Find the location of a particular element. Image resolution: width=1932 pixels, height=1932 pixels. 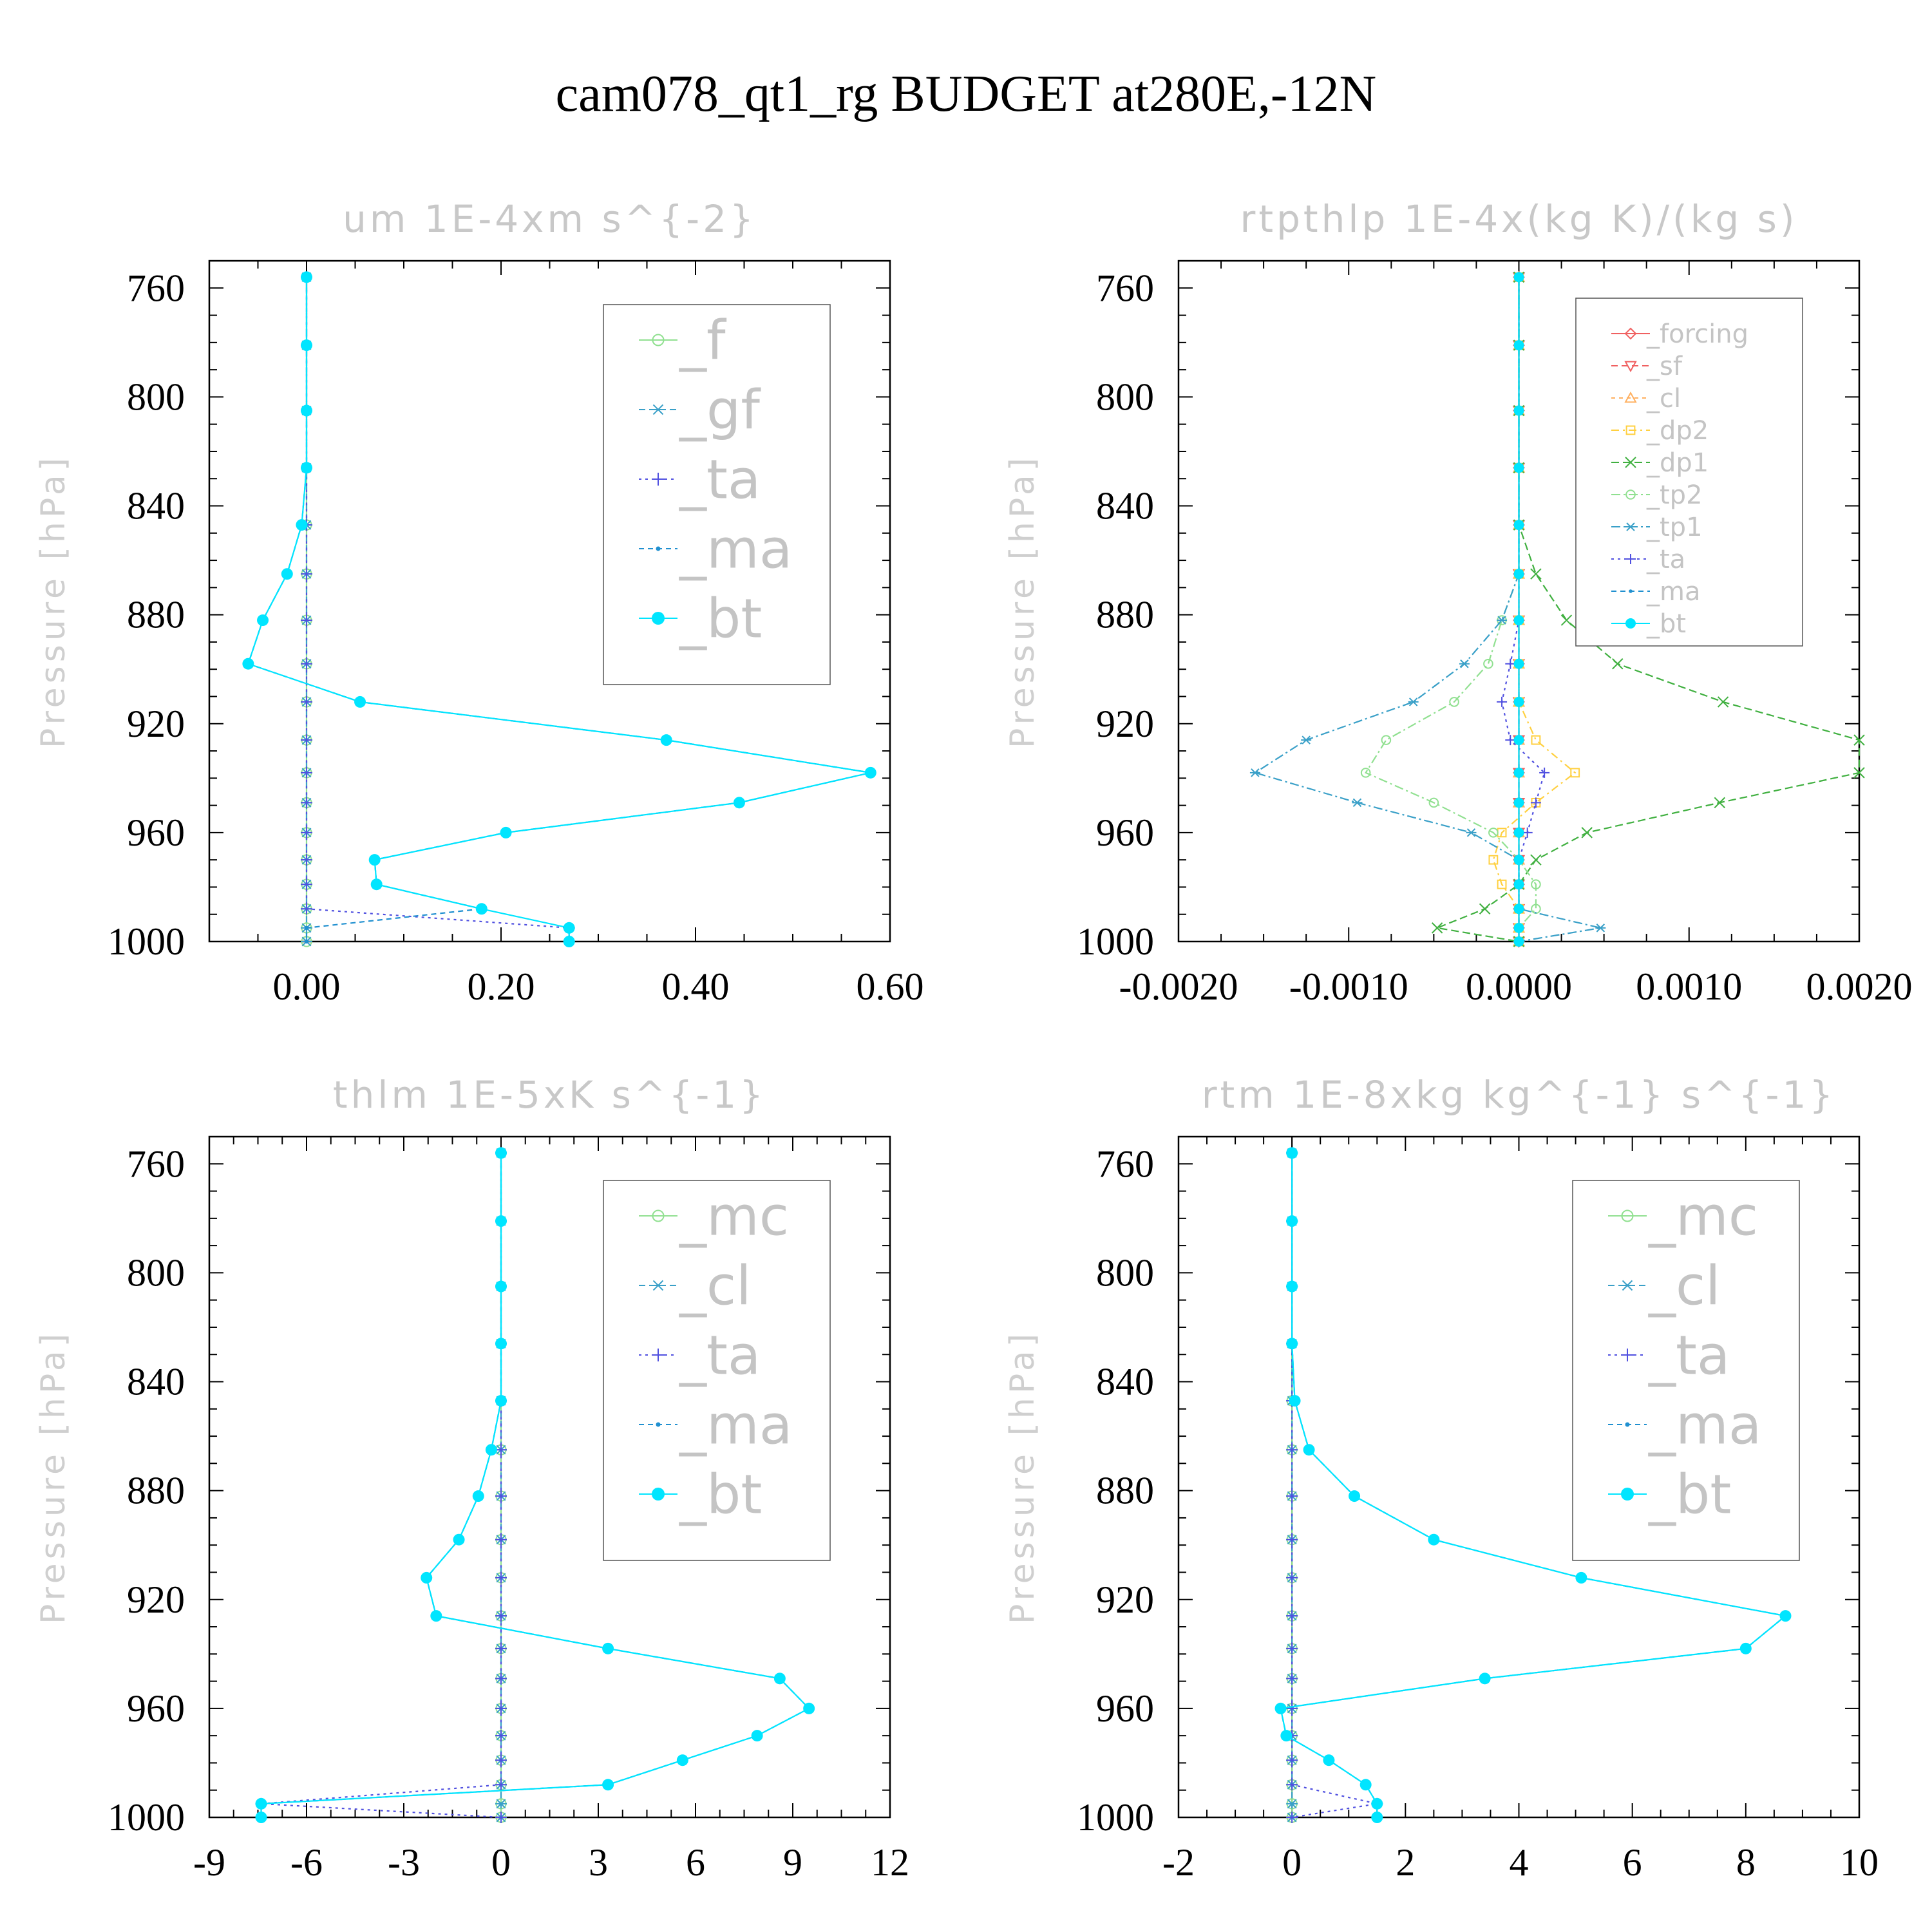

y-tick-label: 880 is located at coordinates (156, 615).